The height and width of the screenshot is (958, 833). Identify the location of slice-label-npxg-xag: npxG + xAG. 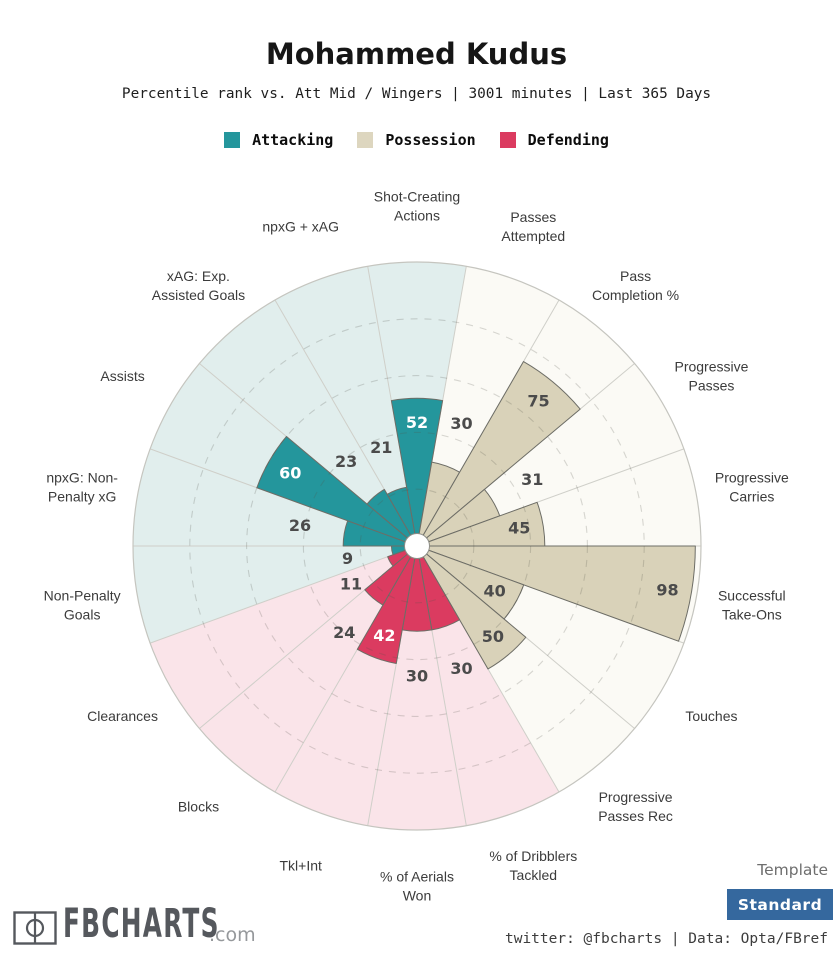
(300, 227).